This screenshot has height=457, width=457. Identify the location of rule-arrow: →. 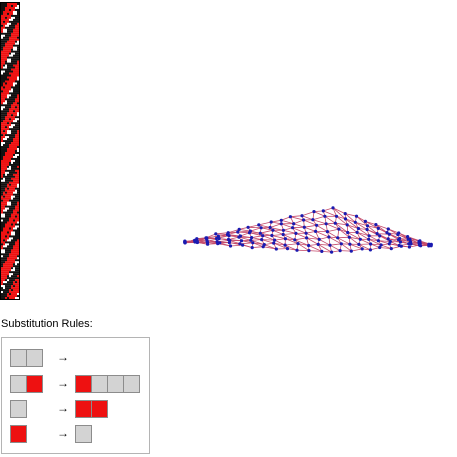
(63, 357).